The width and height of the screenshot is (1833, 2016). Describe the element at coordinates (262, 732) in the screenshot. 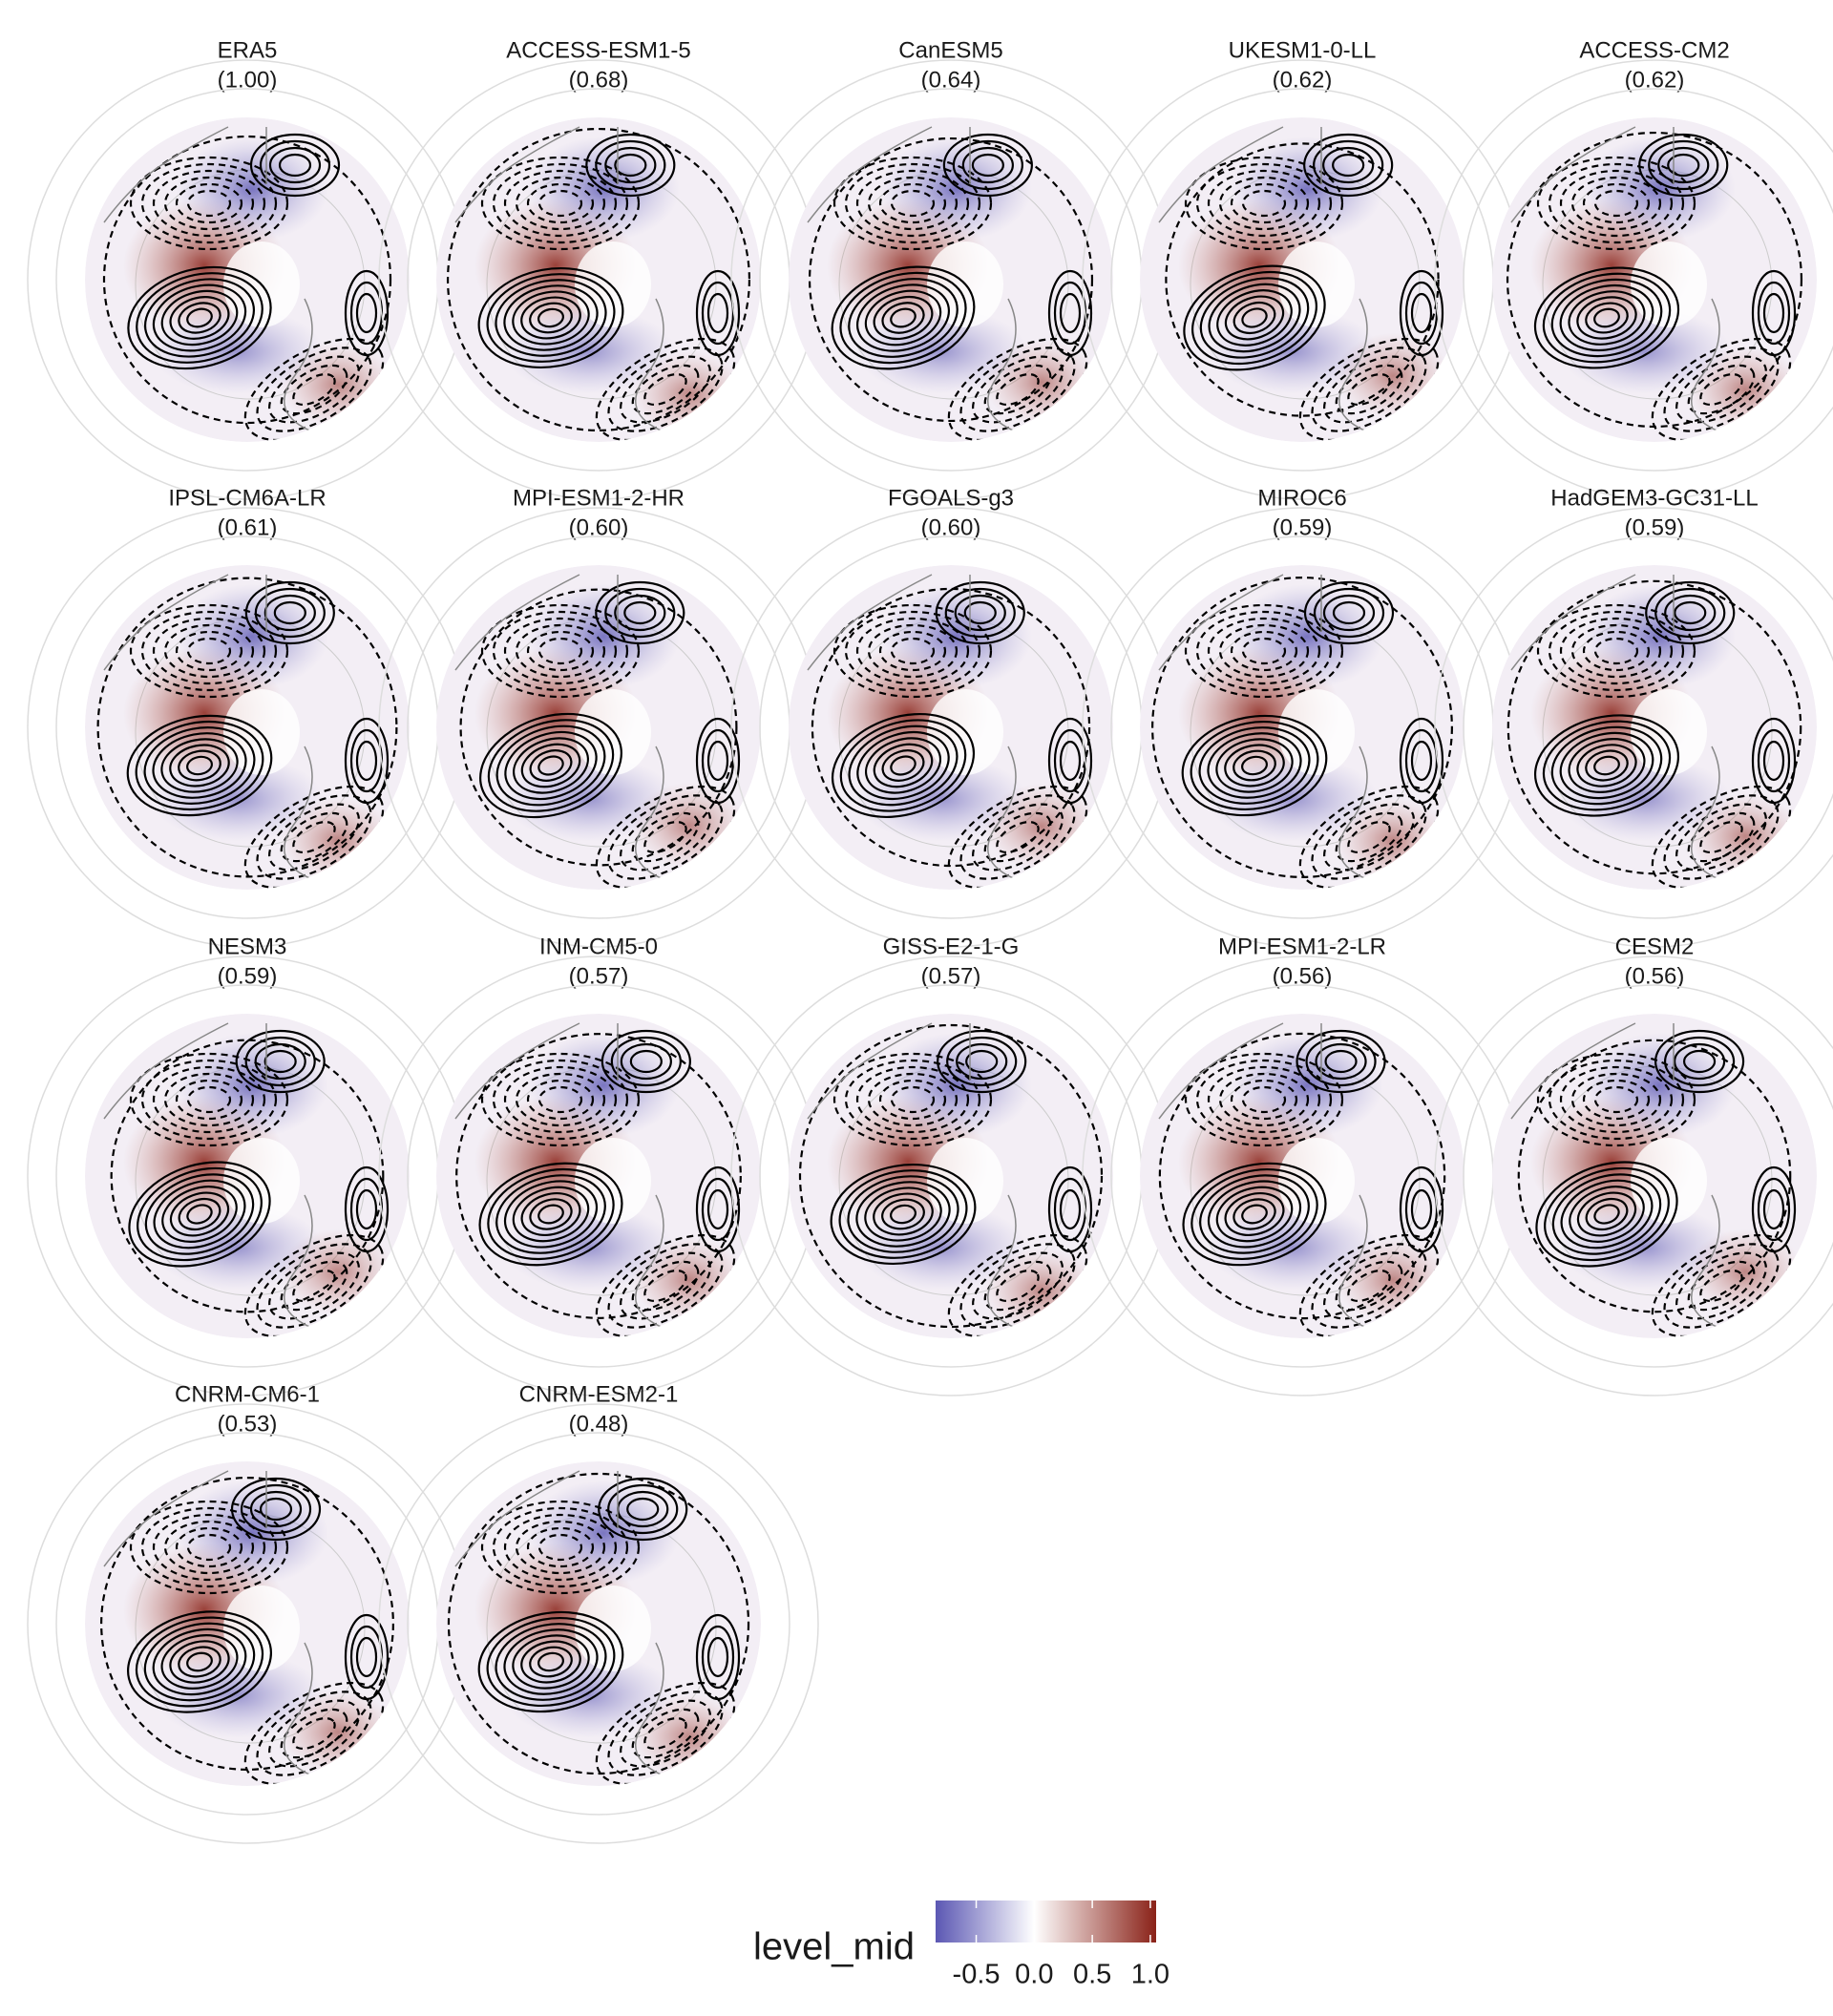

I see `white-pole` at that location.